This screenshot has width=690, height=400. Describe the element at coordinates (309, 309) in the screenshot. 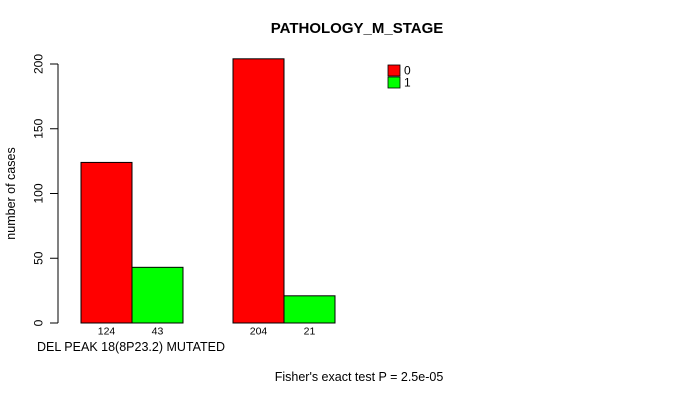

I see `bar-series1-group2` at that location.